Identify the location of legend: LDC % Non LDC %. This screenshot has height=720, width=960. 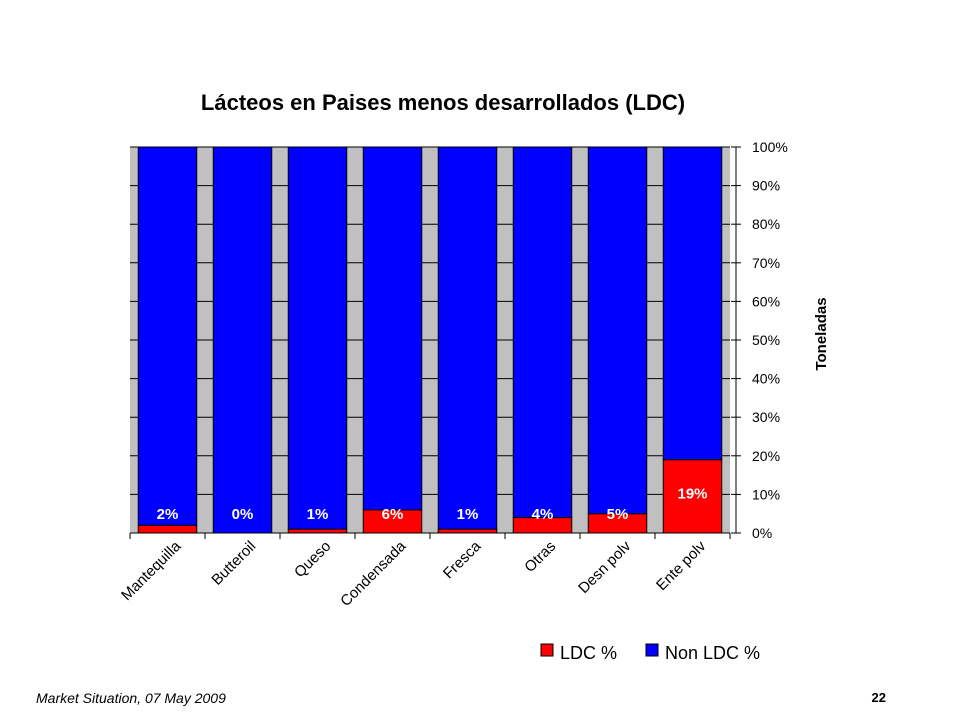
(650, 653).